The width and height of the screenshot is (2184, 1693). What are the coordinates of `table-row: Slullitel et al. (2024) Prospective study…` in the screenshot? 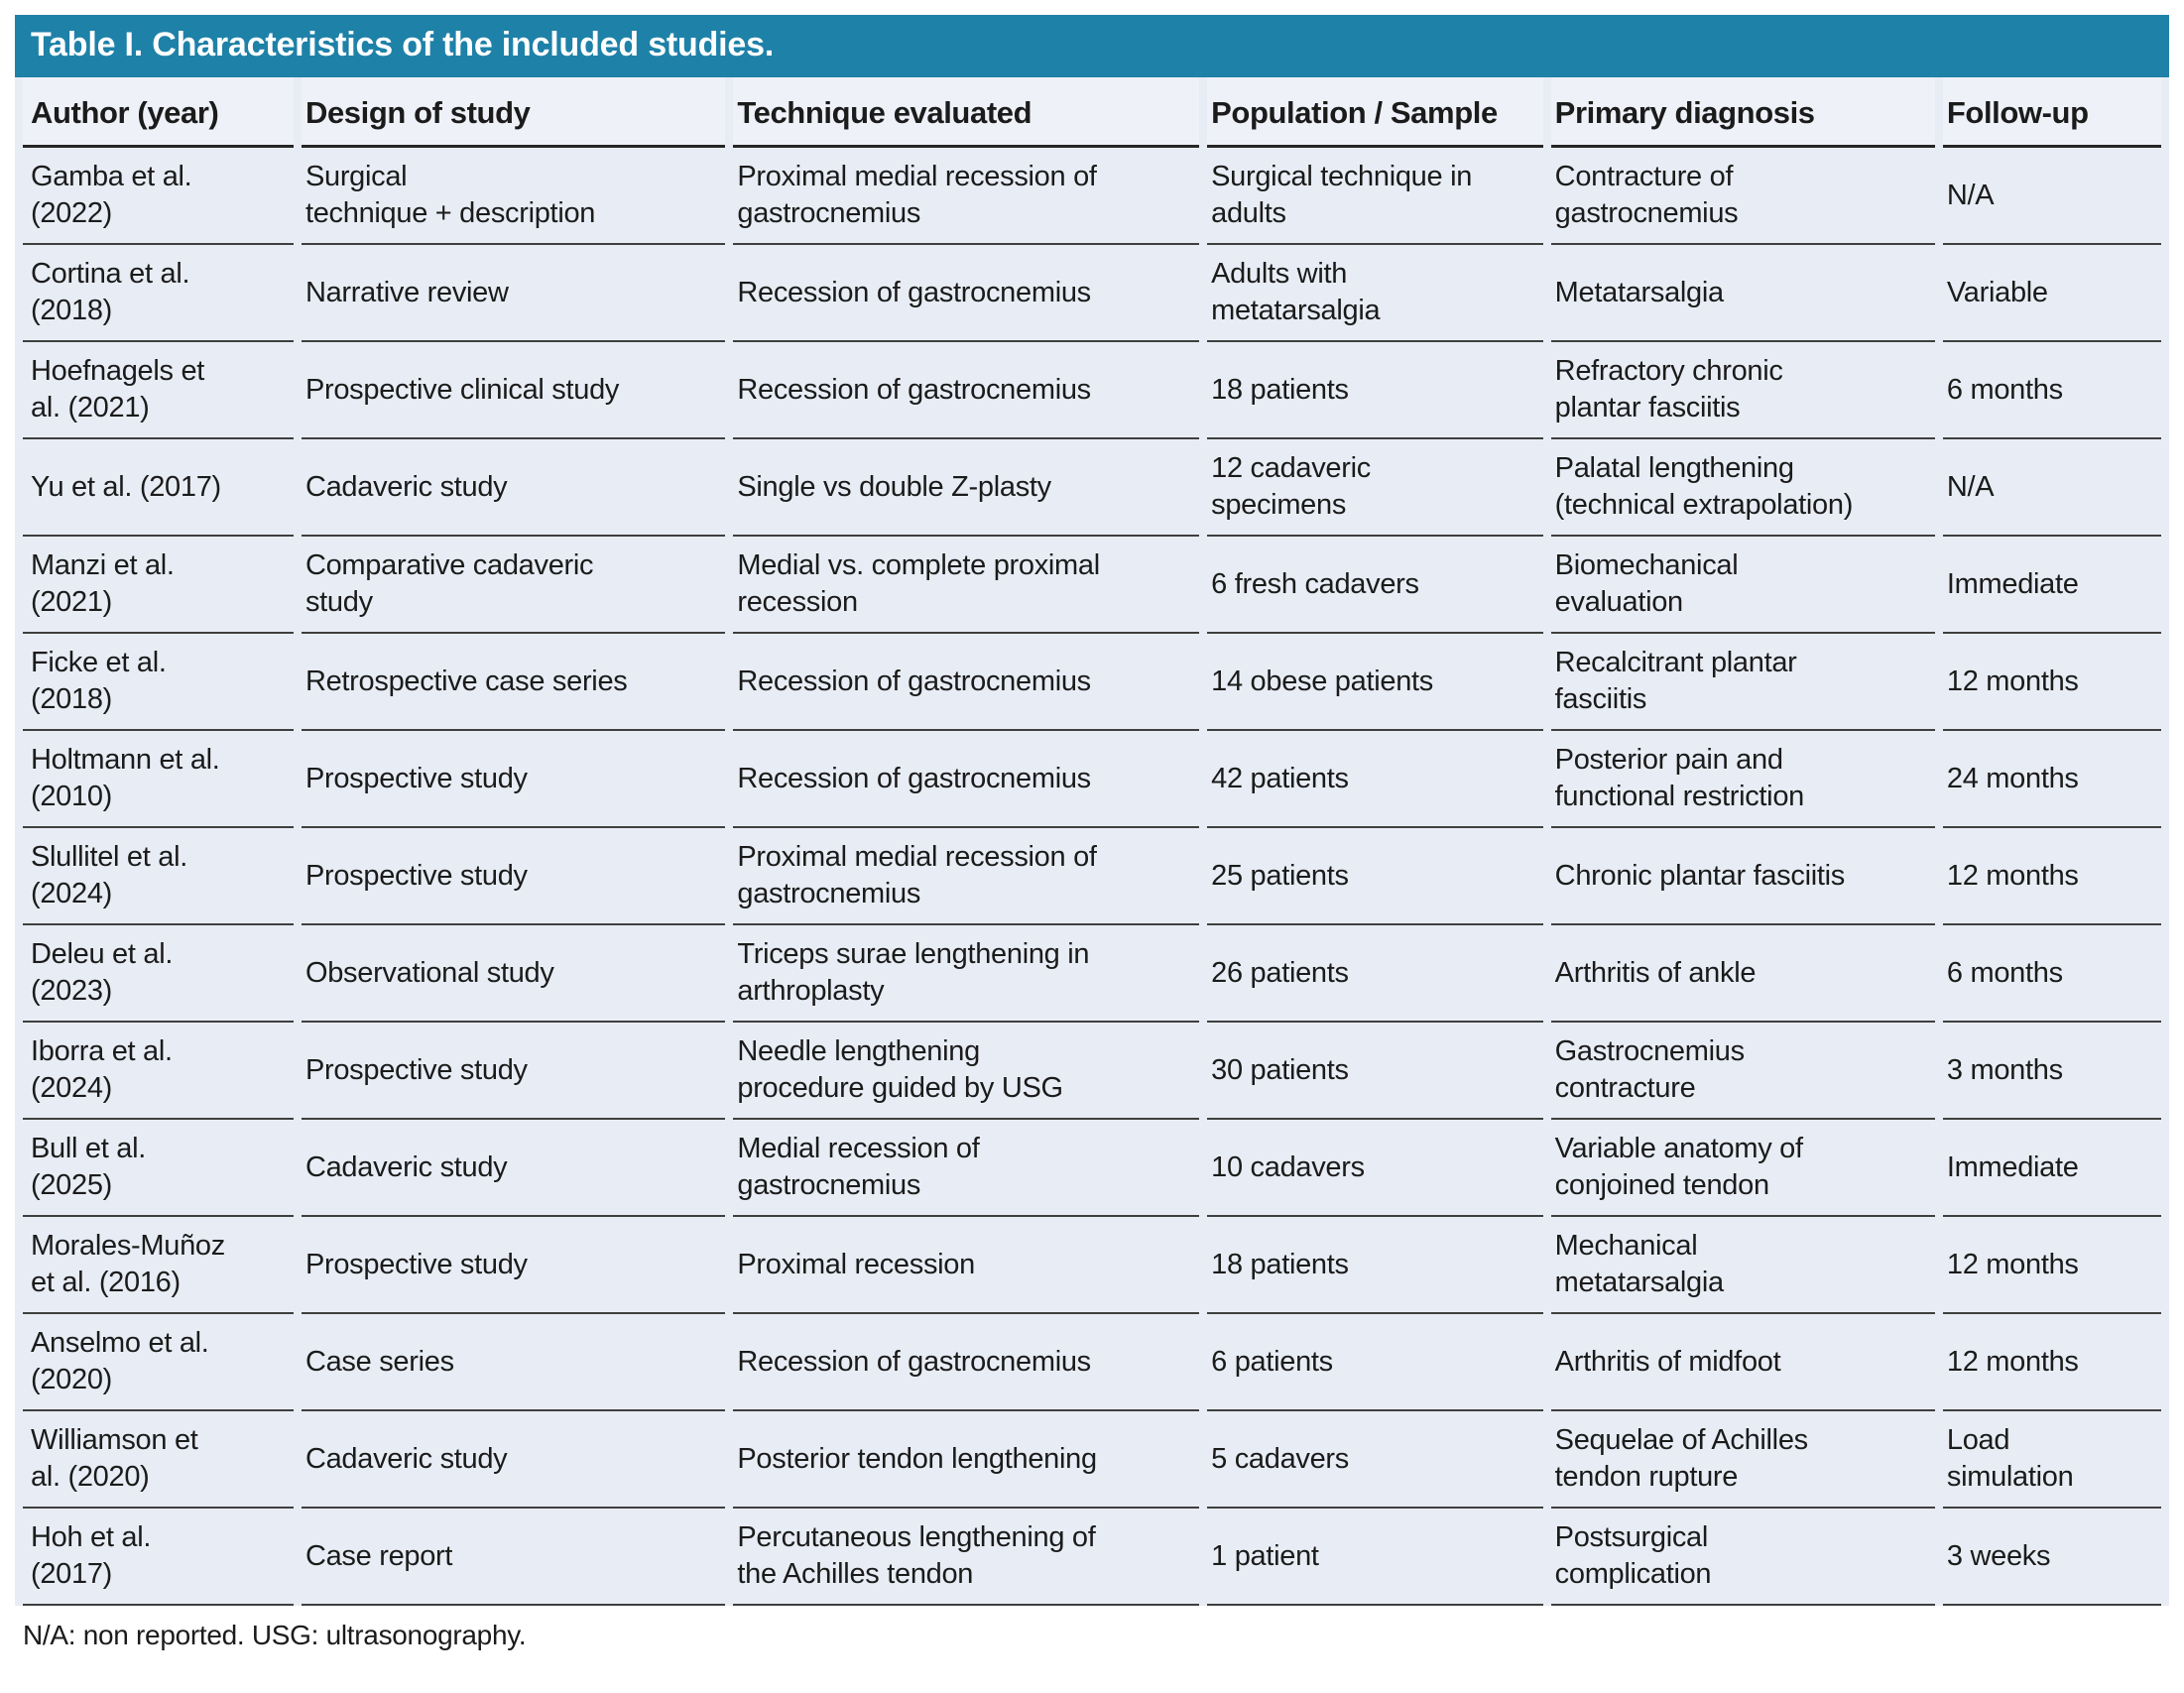 It's located at (1092, 876).